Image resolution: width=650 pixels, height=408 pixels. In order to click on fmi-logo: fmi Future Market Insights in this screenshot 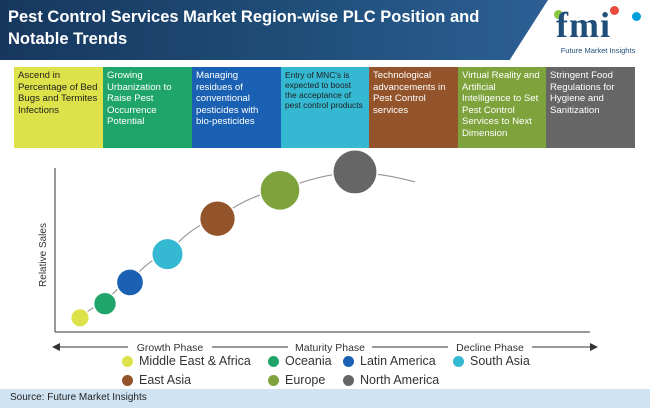, I will do `click(598, 31)`.